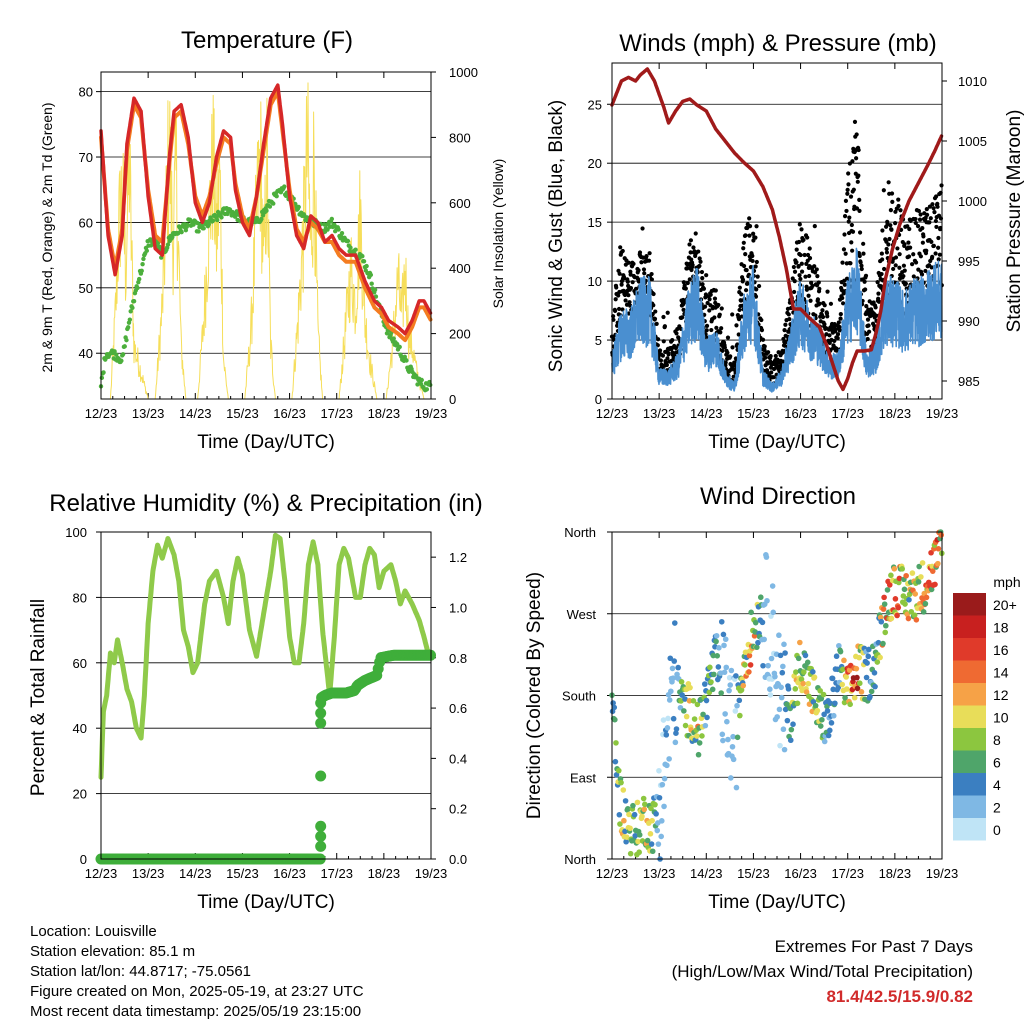  What do you see at coordinates (595, 104) in the screenshot?
I see `y-tick-label: 25` at bounding box center [595, 104].